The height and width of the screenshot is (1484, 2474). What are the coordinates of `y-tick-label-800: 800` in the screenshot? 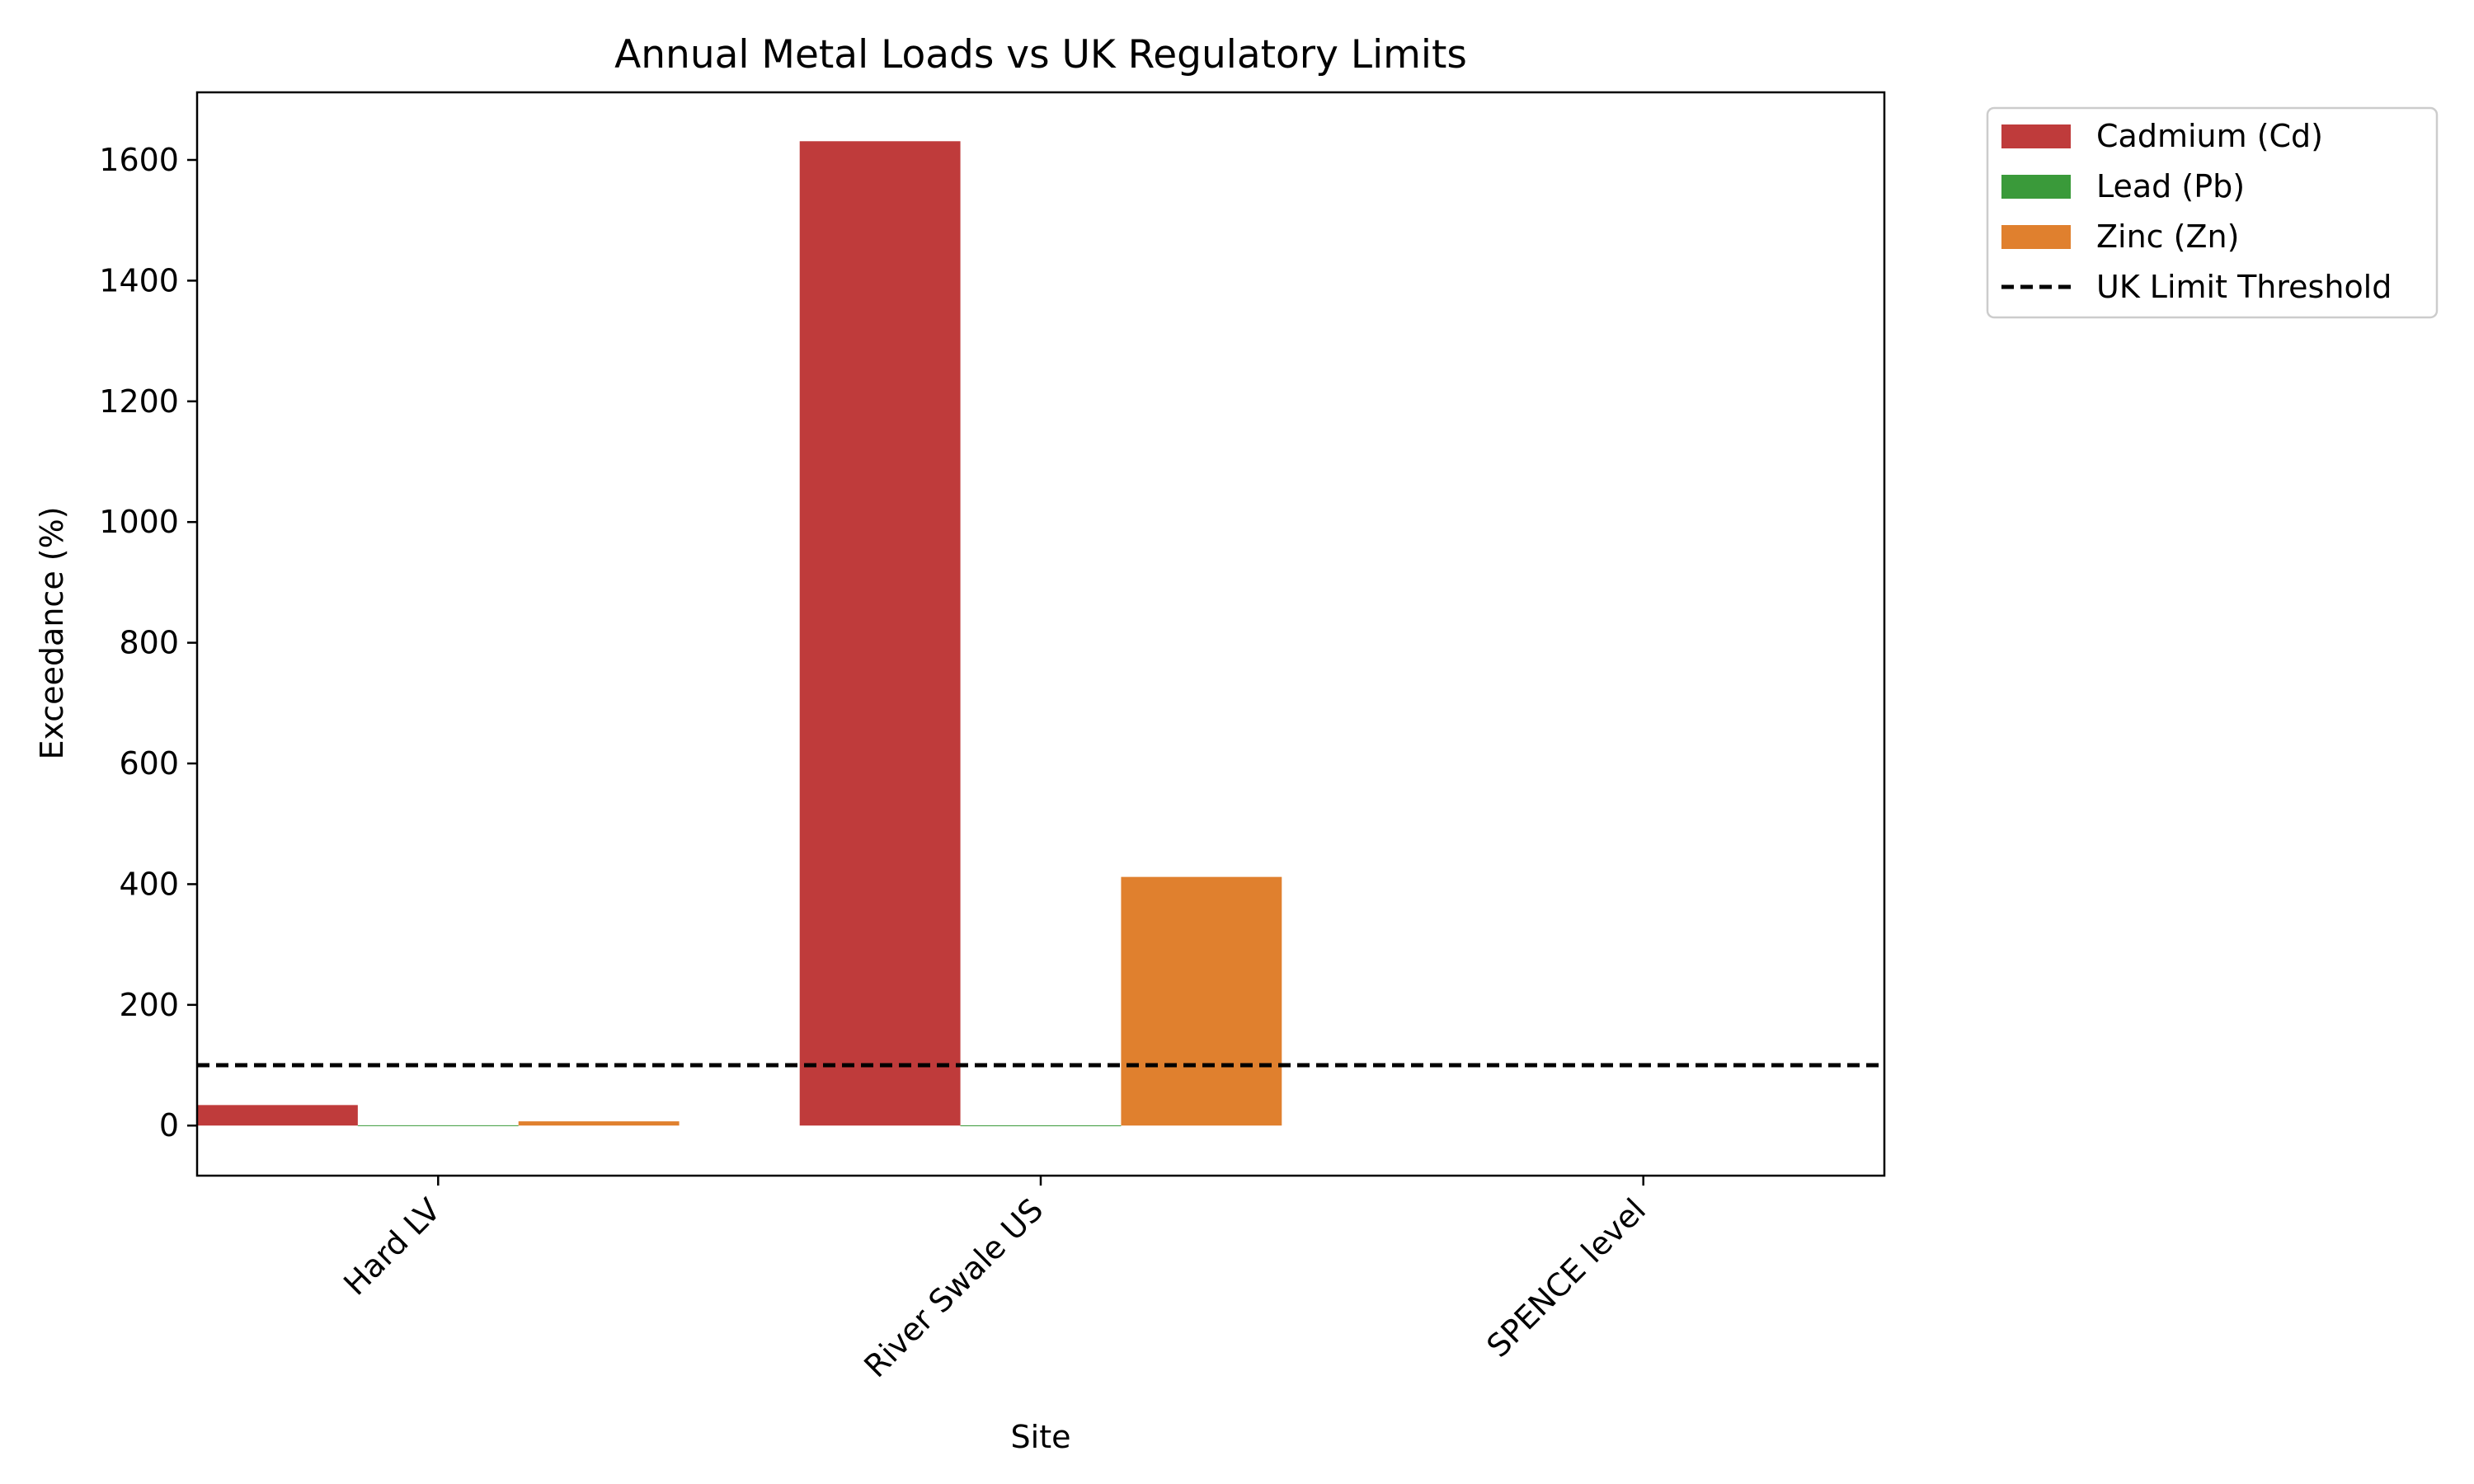 It's located at (149, 643).